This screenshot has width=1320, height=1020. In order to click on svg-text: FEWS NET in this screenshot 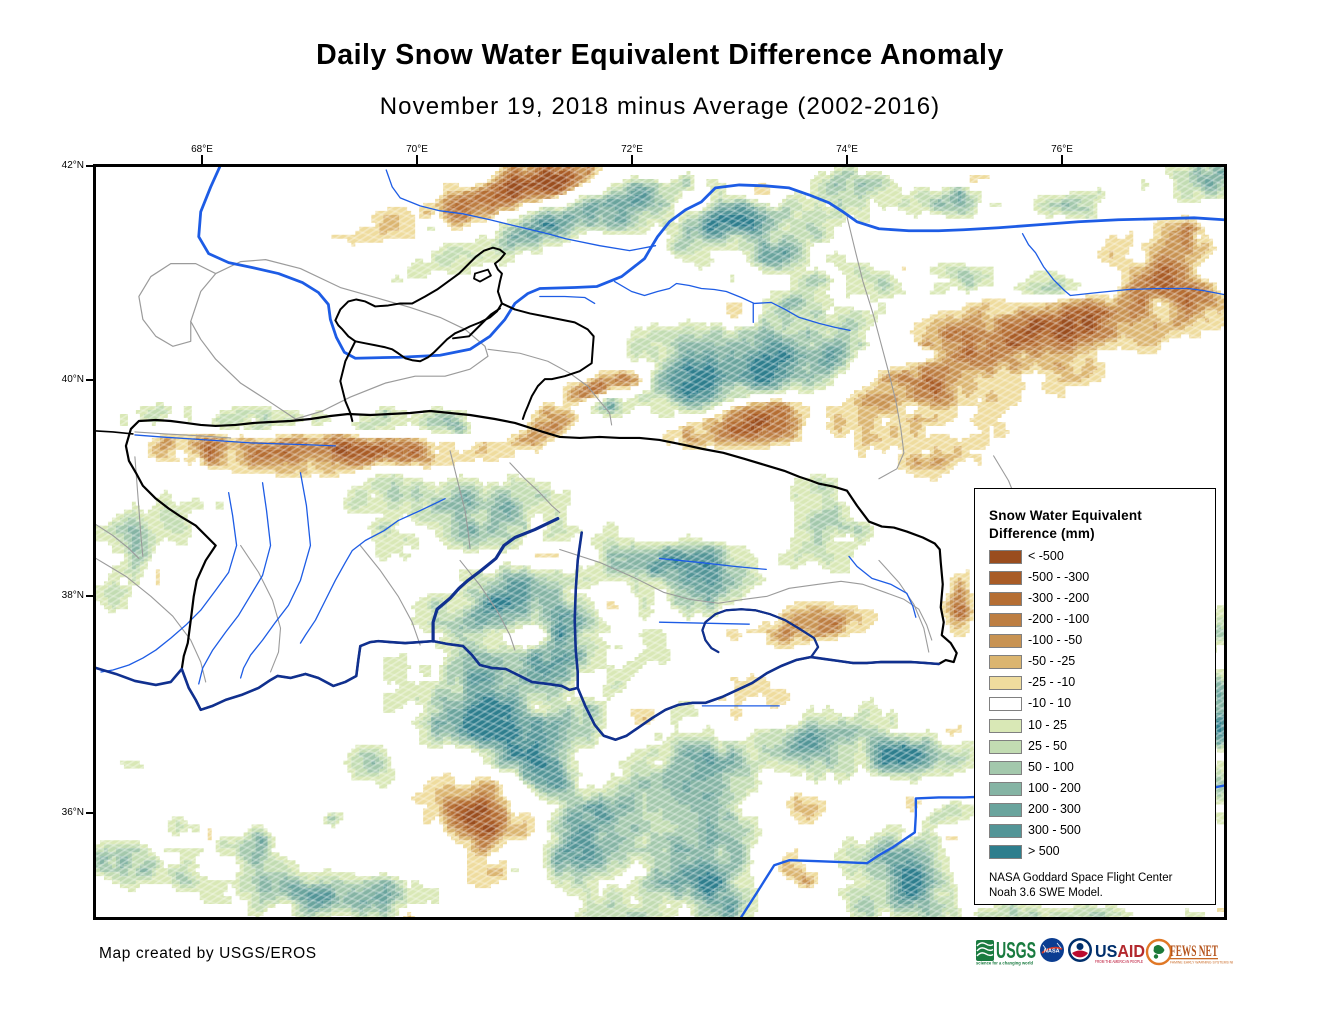, I will do `click(1194, 951)`.